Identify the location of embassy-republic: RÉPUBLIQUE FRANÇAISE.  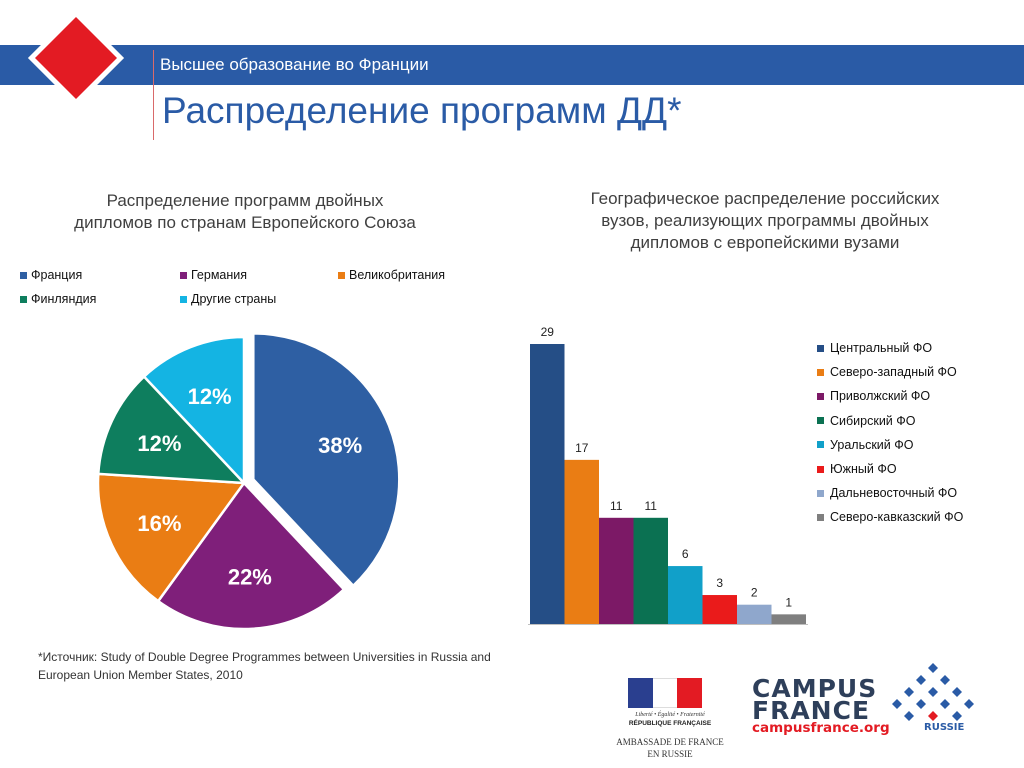
(670, 723).